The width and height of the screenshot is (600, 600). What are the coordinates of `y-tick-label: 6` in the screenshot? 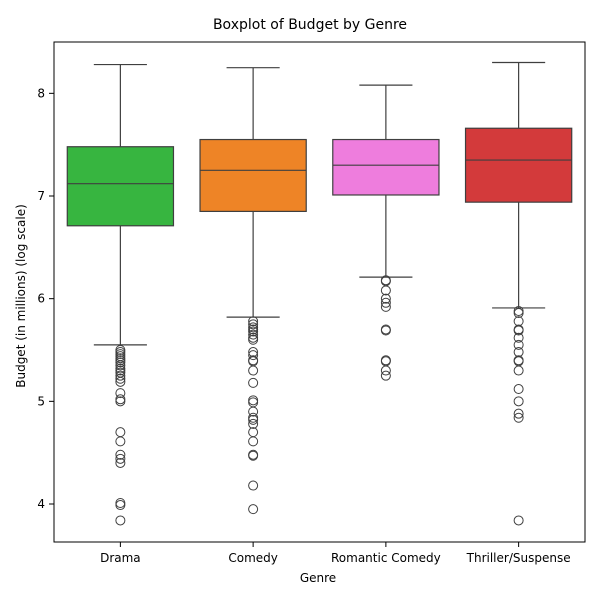 It's located at (41, 299).